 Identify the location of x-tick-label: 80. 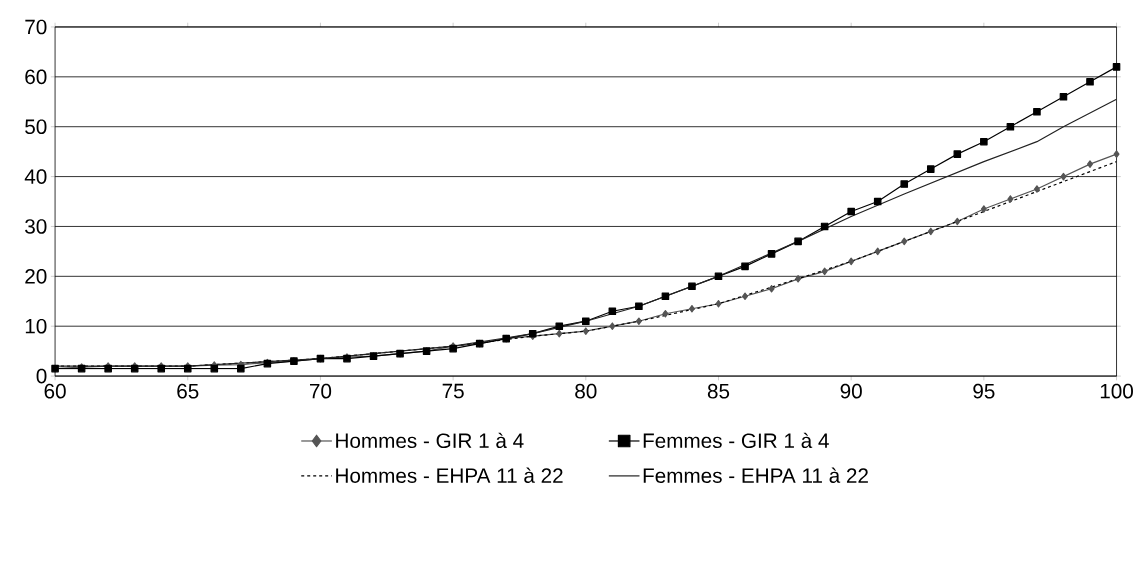
(586, 391).